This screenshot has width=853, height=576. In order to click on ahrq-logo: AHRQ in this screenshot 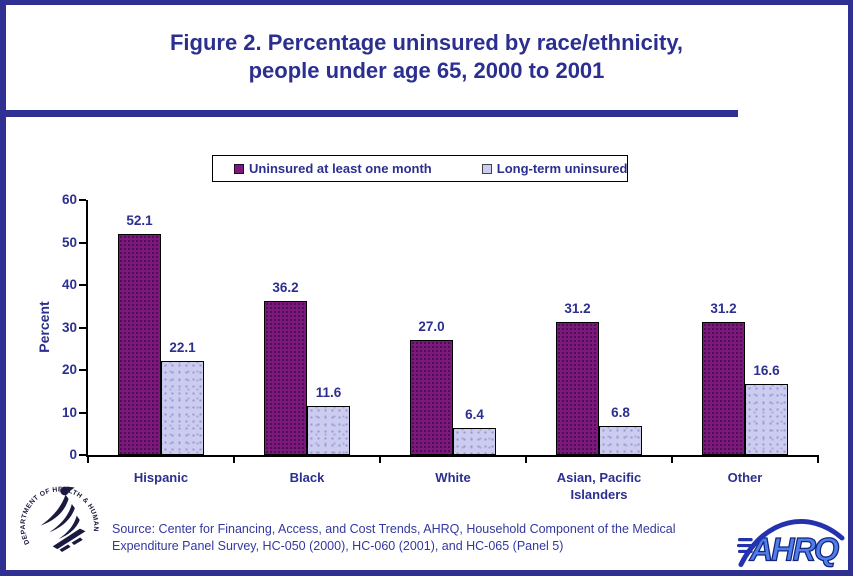, I will do `click(791, 543)`.